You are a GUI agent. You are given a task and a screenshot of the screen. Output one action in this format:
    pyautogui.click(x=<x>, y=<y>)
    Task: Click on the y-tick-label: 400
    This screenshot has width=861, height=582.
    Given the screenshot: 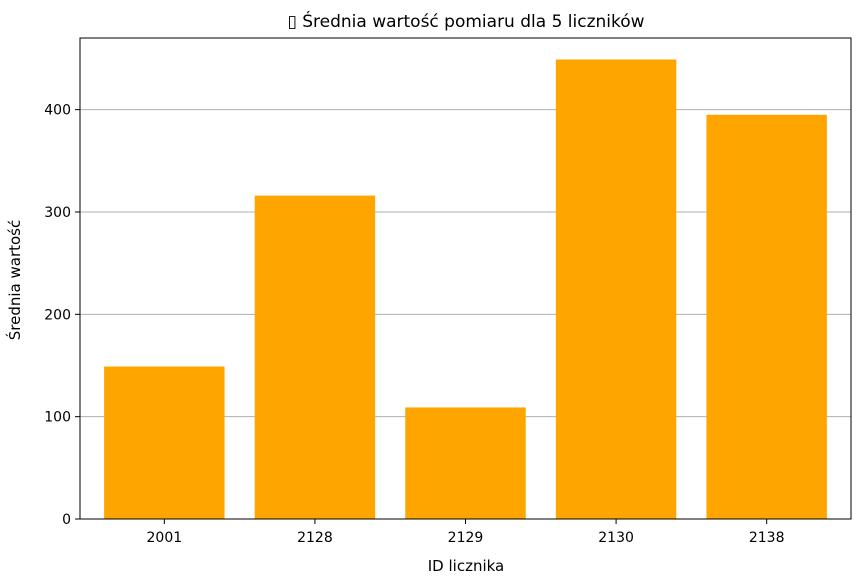 What is the action you would take?
    pyautogui.click(x=57, y=111)
    